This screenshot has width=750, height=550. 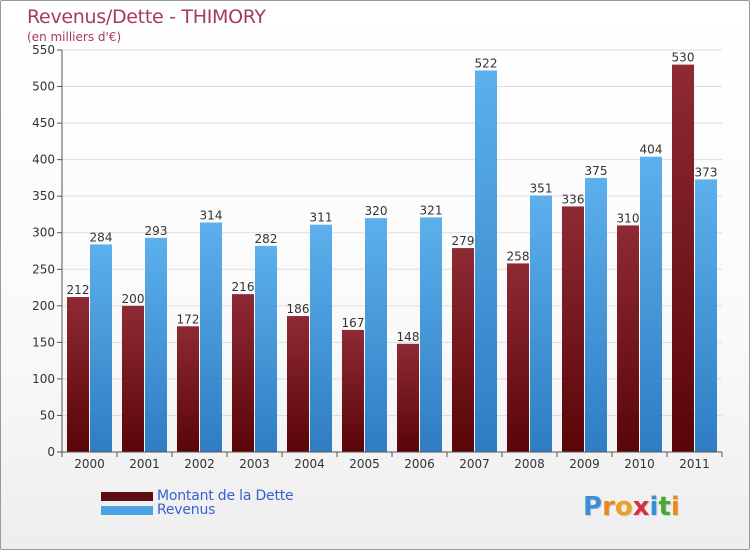 What do you see at coordinates (463, 241) in the screenshot?
I see `data-label-dette: 279` at bounding box center [463, 241].